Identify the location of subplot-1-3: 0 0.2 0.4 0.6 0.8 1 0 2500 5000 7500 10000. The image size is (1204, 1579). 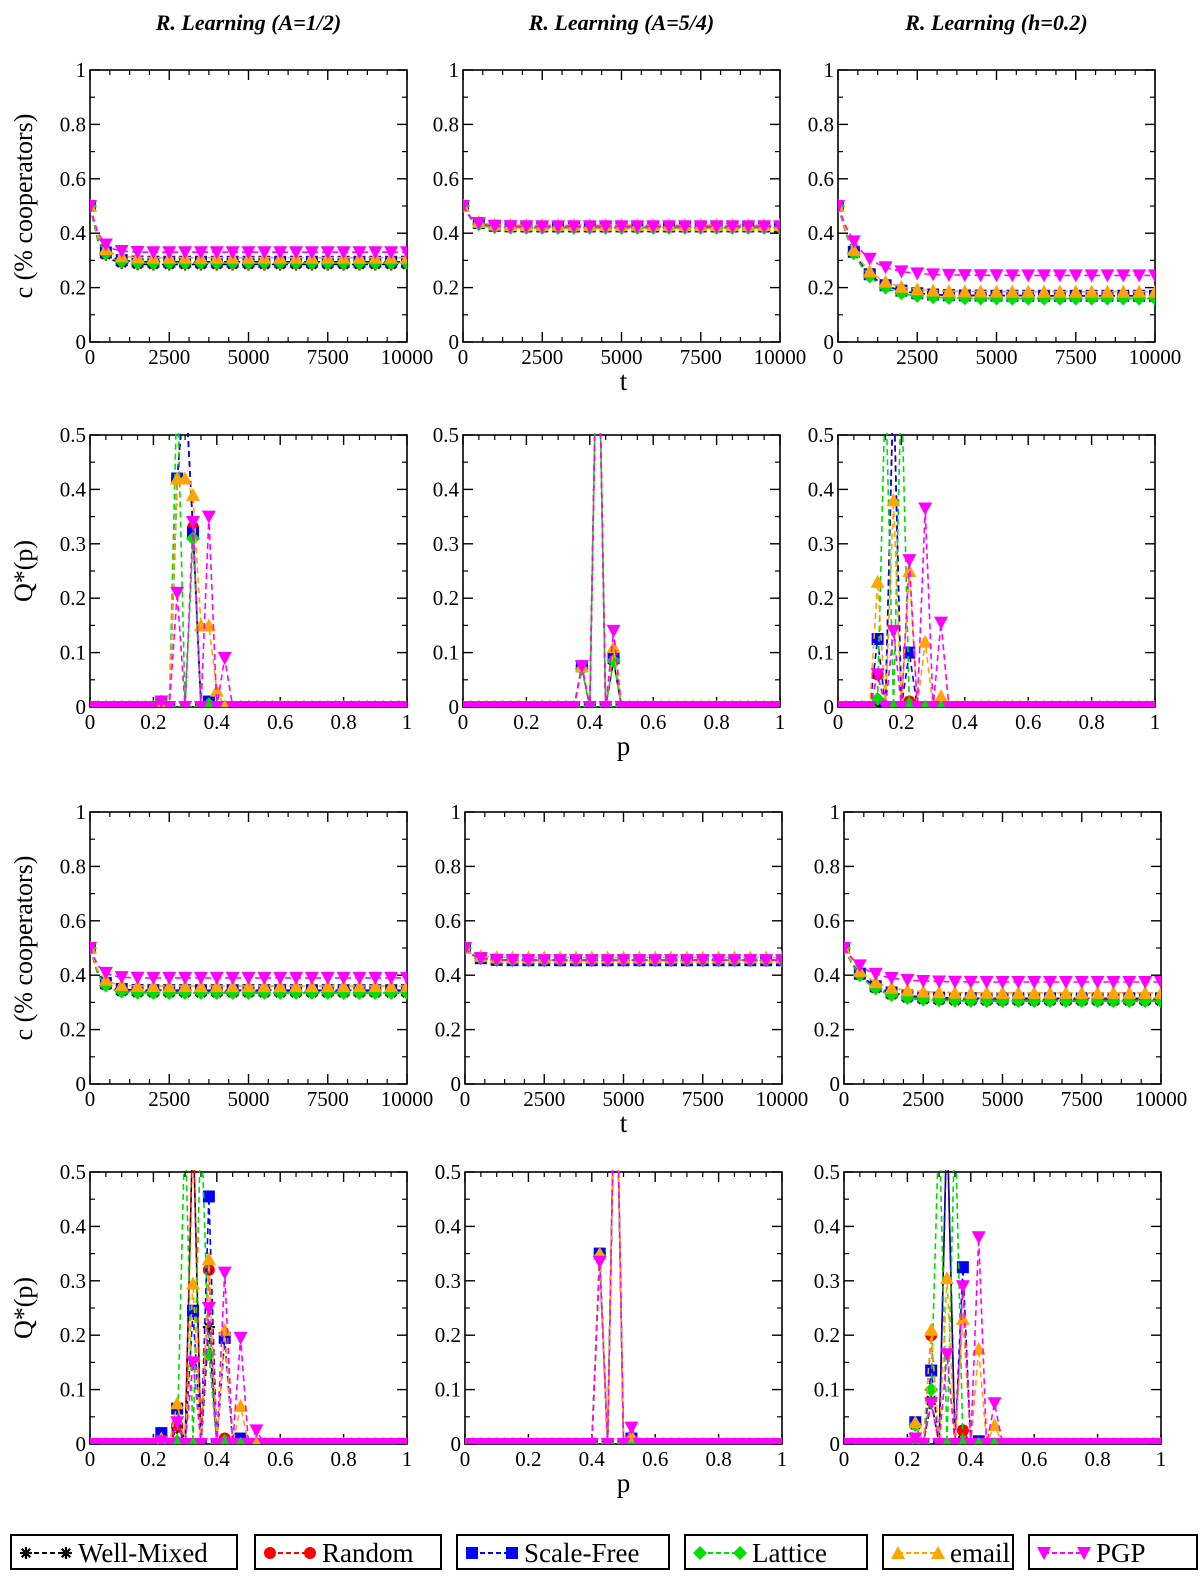
(995, 213).